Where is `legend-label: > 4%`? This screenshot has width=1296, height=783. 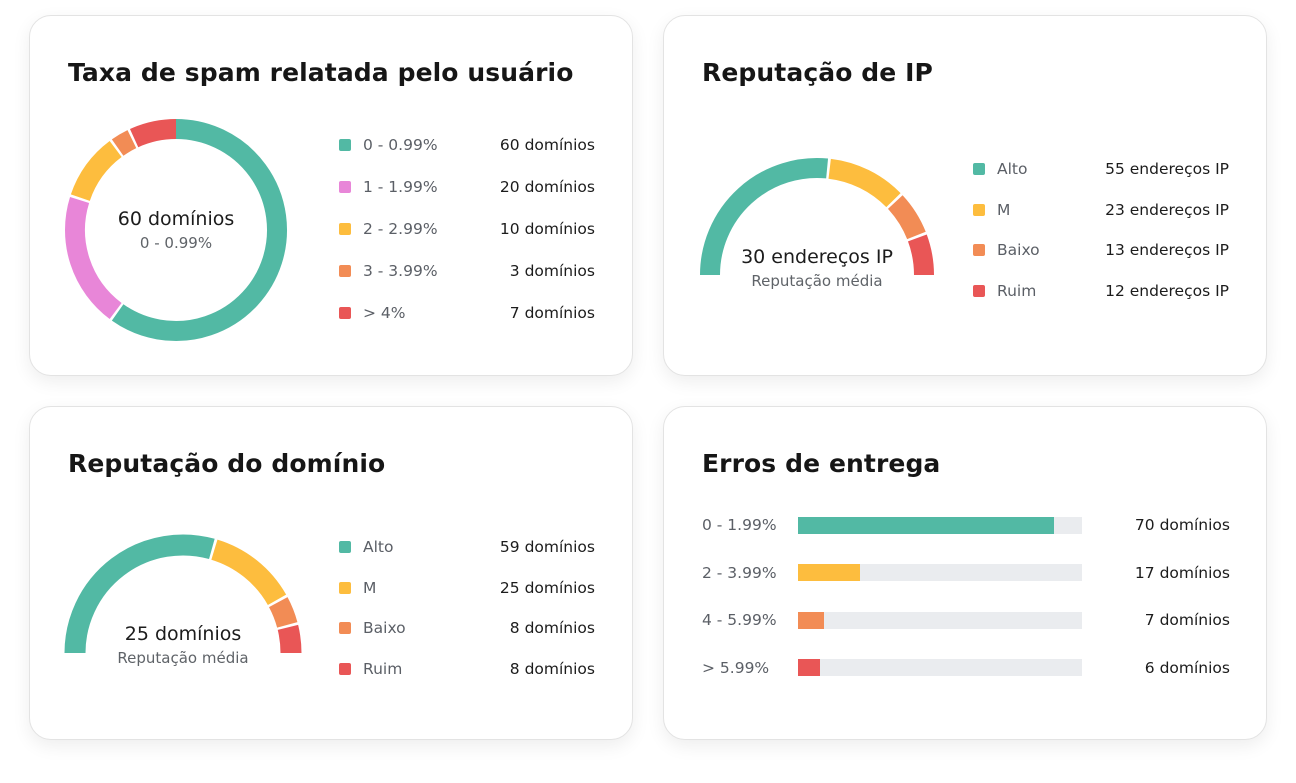
legend-label: > 4% is located at coordinates (384, 313).